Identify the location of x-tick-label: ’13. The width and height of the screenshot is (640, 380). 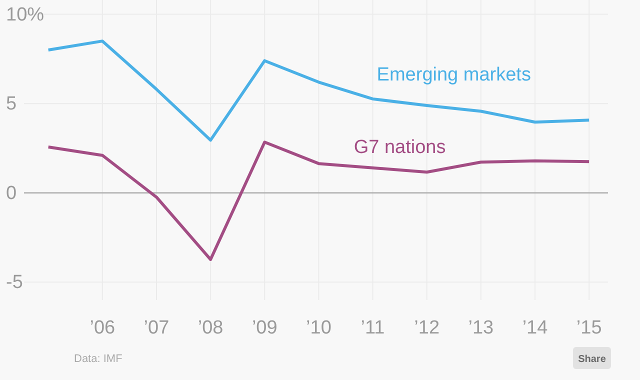
(481, 327).